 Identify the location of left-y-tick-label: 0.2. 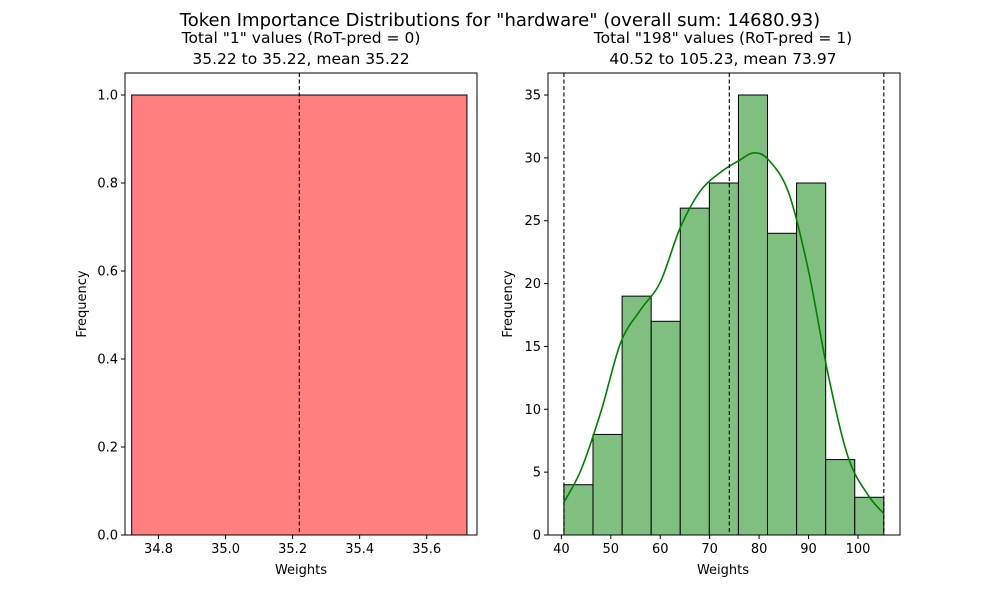
(107, 448).